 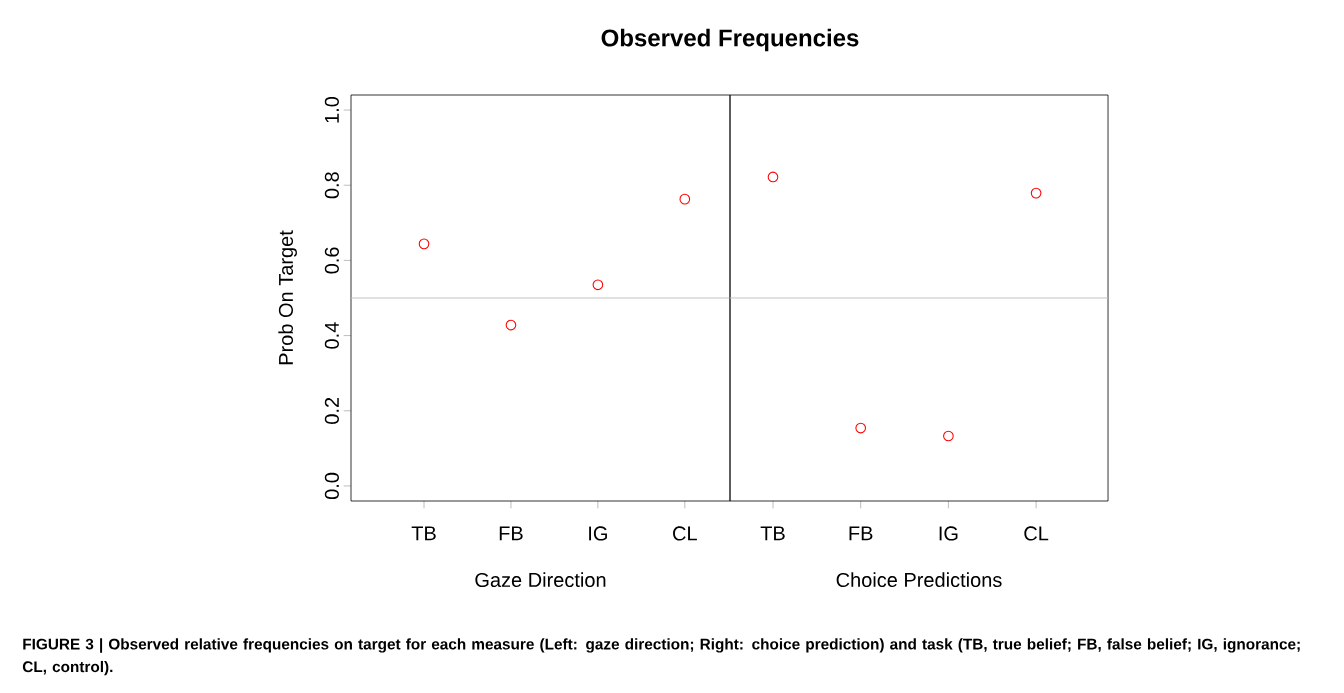 What do you see at coordinates (331, 486) in the screenshot?
I see `y-tick-label: 0.0` at bounding box center [331, 486].